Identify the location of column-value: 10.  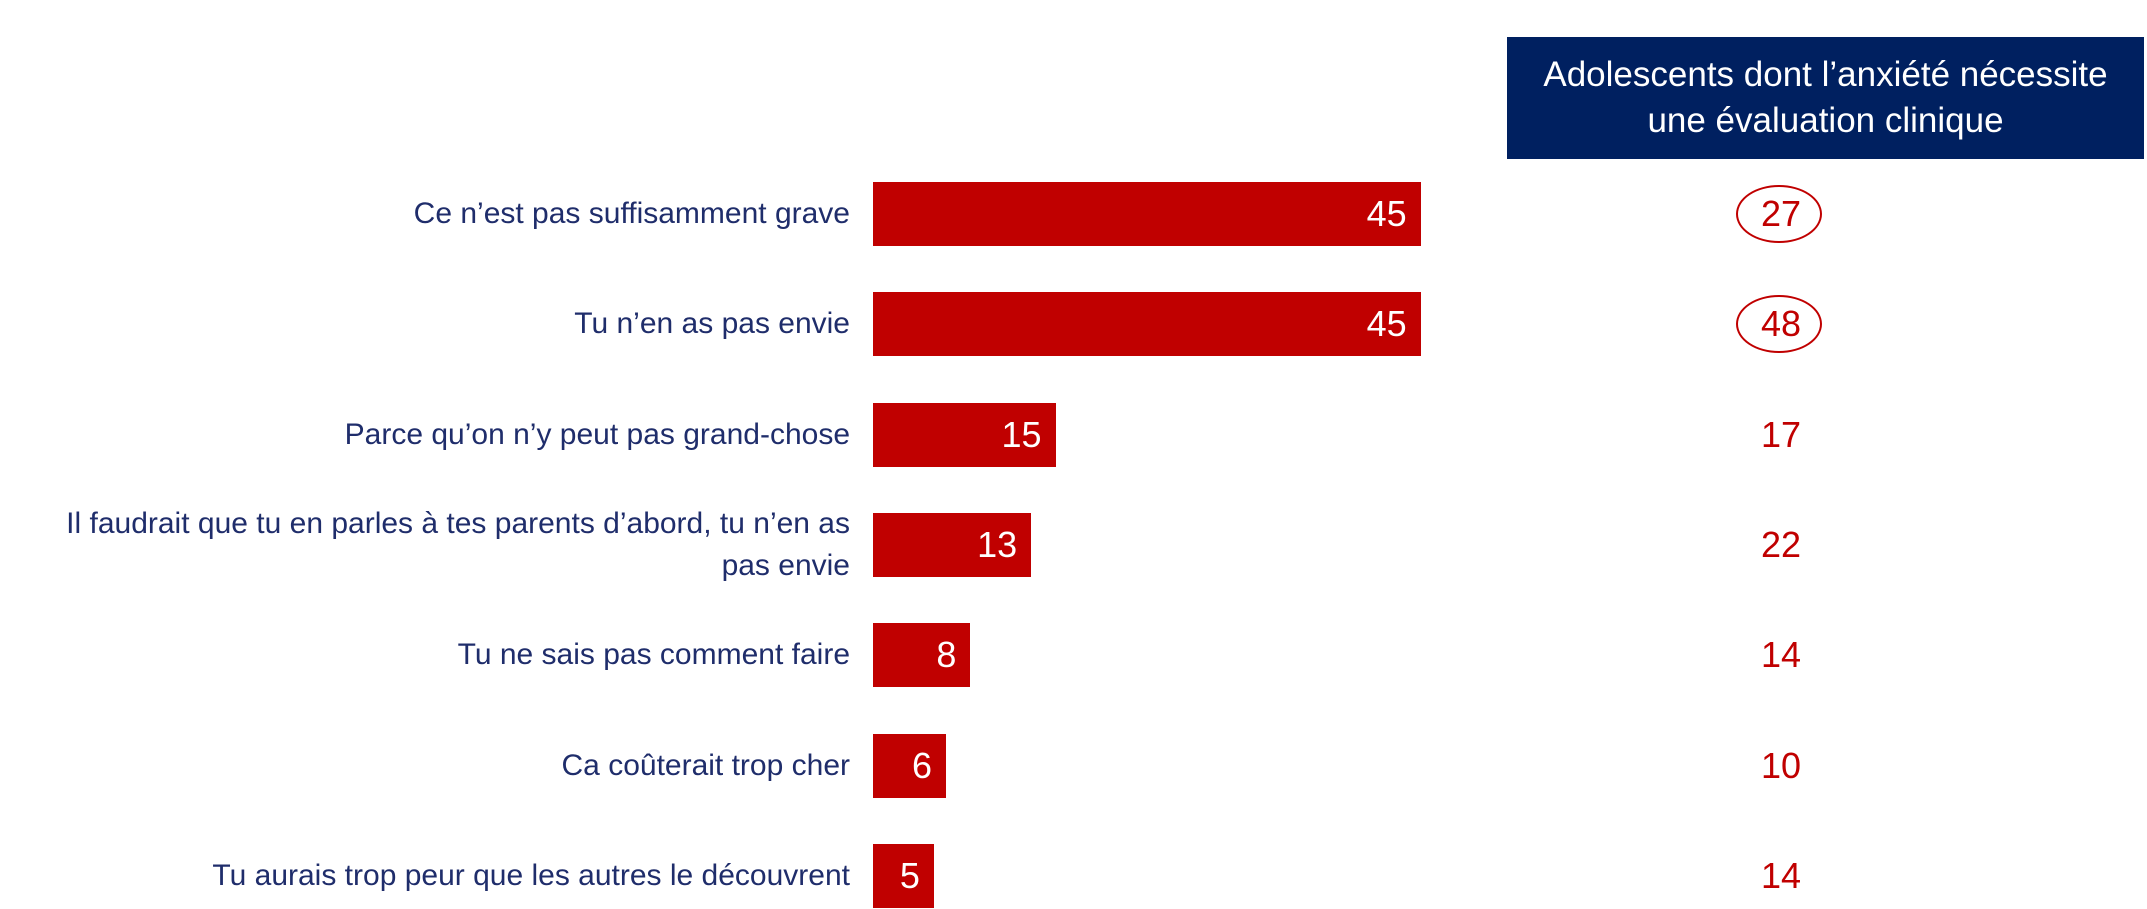
(1781, 765).